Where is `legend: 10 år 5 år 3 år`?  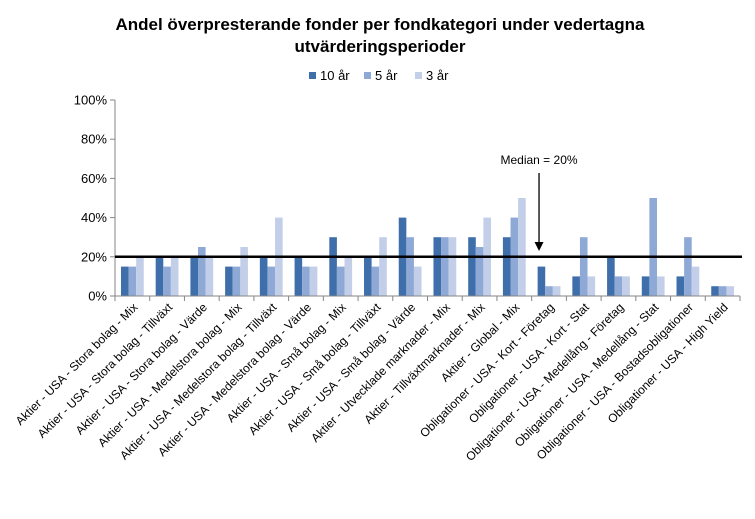
legend: 10 år 5 år 3 år is located at coordinates (379, 75).